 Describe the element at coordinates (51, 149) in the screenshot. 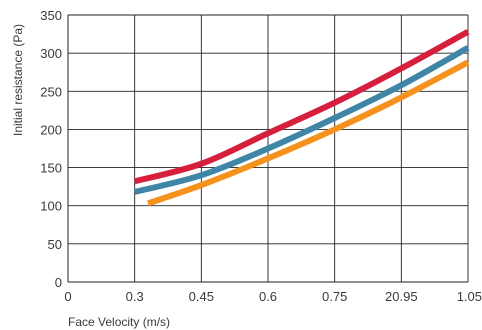

I see `y-tick-labels: 0 50 100 150 200 250 300 350` at that location.